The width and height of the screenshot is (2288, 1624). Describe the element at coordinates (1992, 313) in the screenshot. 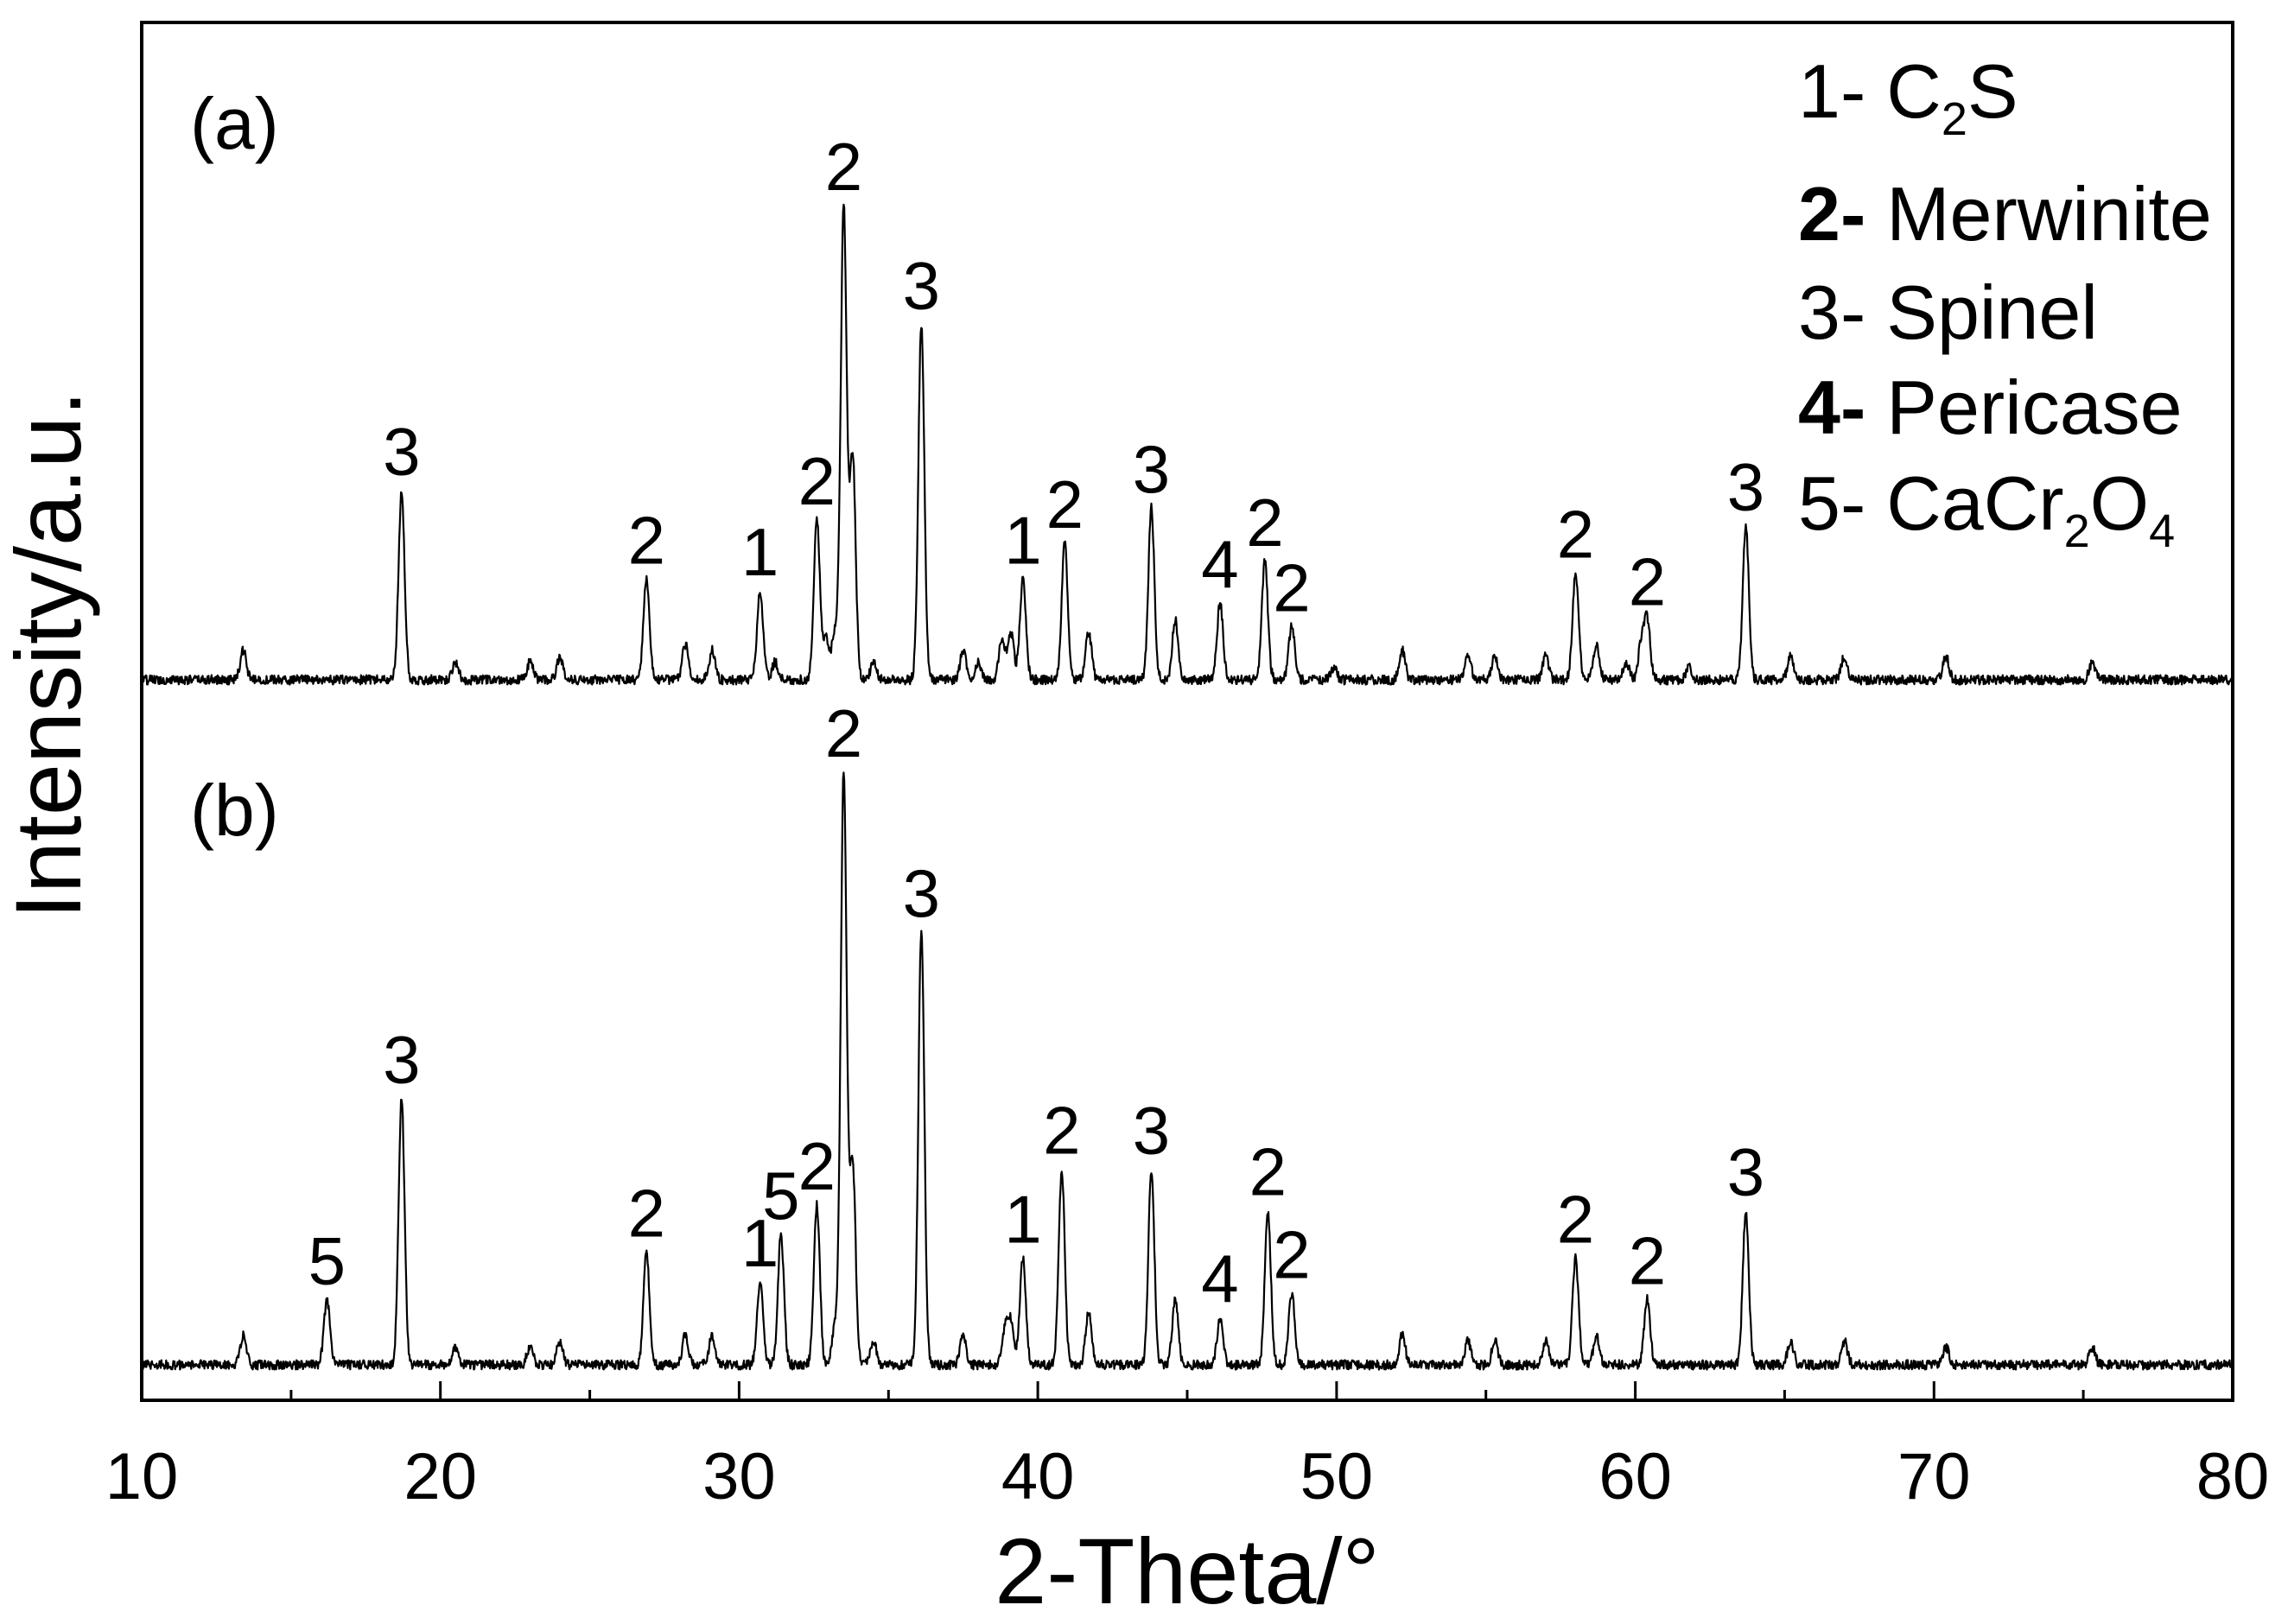

I see `legend-label: Spinel` at that location.